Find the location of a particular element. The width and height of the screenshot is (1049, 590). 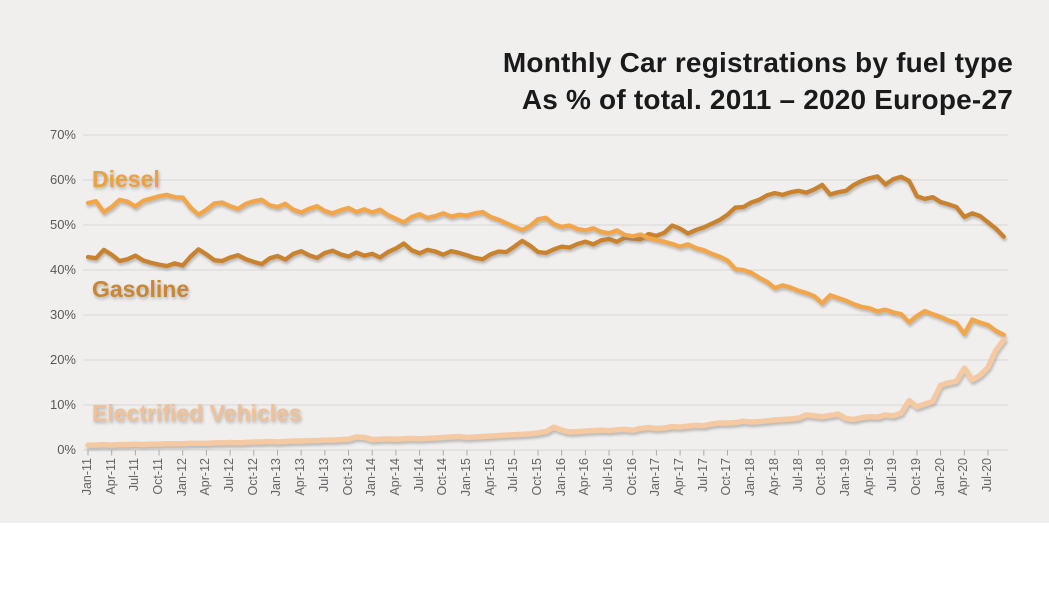

x-axis-label: Apr-17 is located at coordinates (679, 477).